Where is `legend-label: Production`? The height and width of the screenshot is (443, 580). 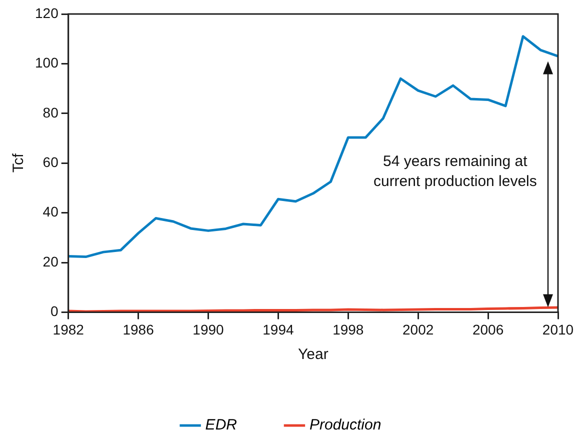
legend-label: Production is located at coordinates (345, 425).